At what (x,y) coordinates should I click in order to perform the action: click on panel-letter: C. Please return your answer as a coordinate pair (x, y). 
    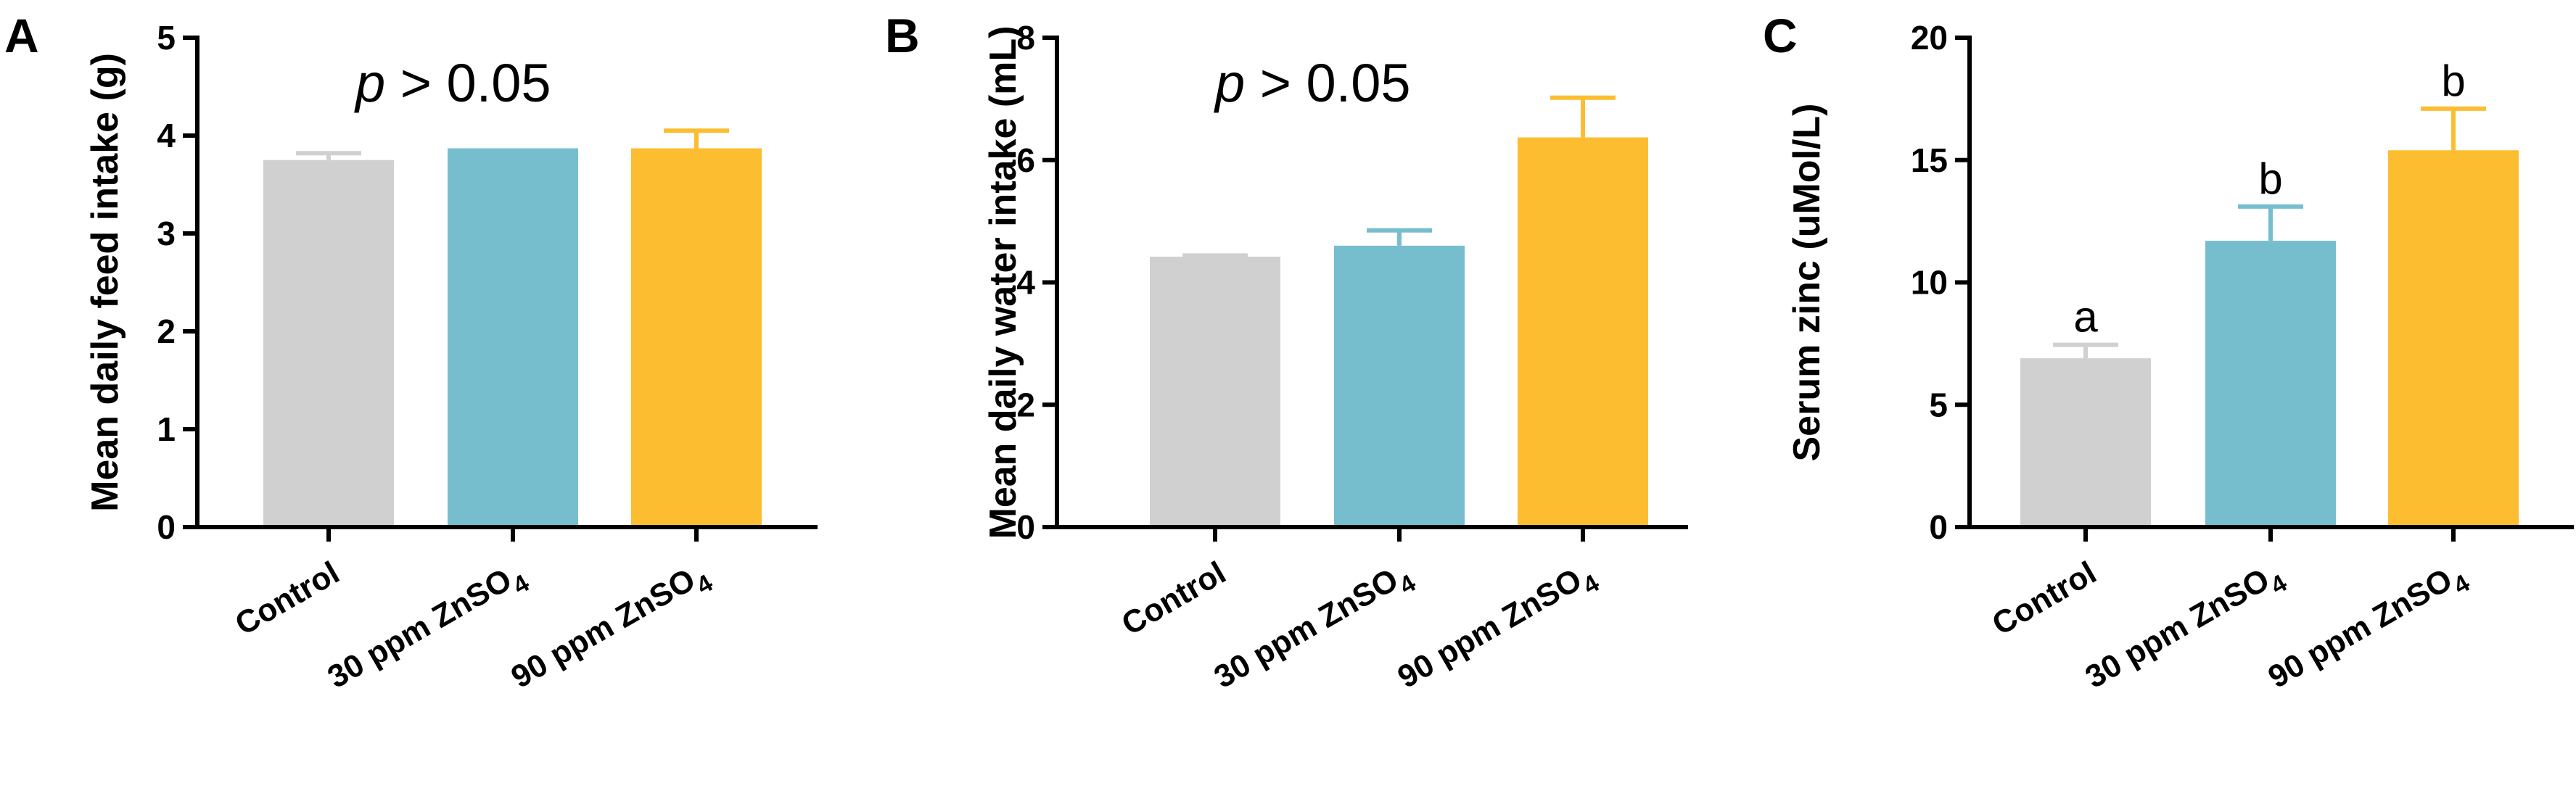
    Looking at the image, I should click on (1780, 35).